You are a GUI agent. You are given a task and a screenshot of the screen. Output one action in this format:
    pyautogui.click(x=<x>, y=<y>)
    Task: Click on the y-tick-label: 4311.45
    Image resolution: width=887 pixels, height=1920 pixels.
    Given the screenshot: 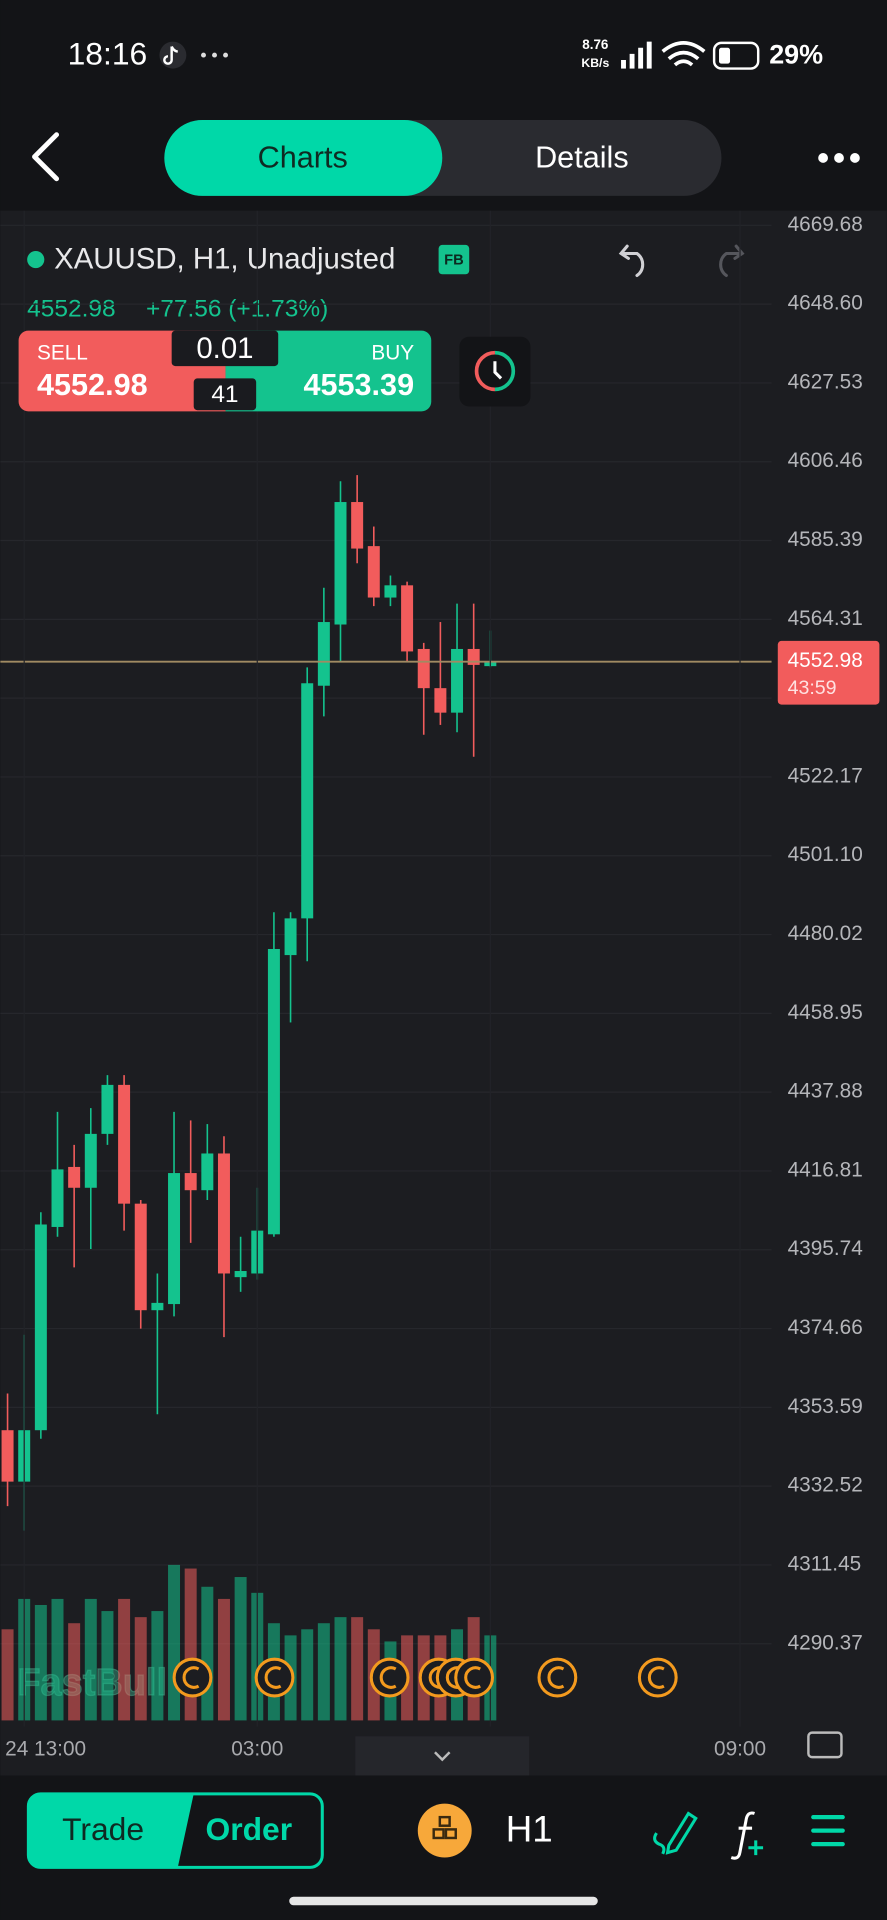 What is the action you would take?
    pyautogui.click(x=825, y=1563)
    